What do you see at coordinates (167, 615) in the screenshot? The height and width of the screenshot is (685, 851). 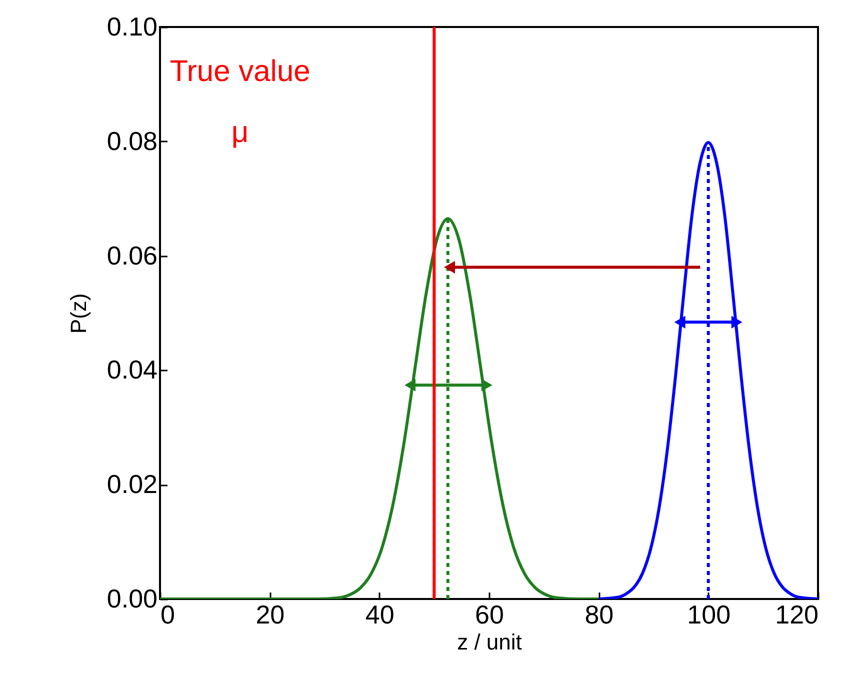 I see `x-tick-label: 0` at bounding box center [167, 615].